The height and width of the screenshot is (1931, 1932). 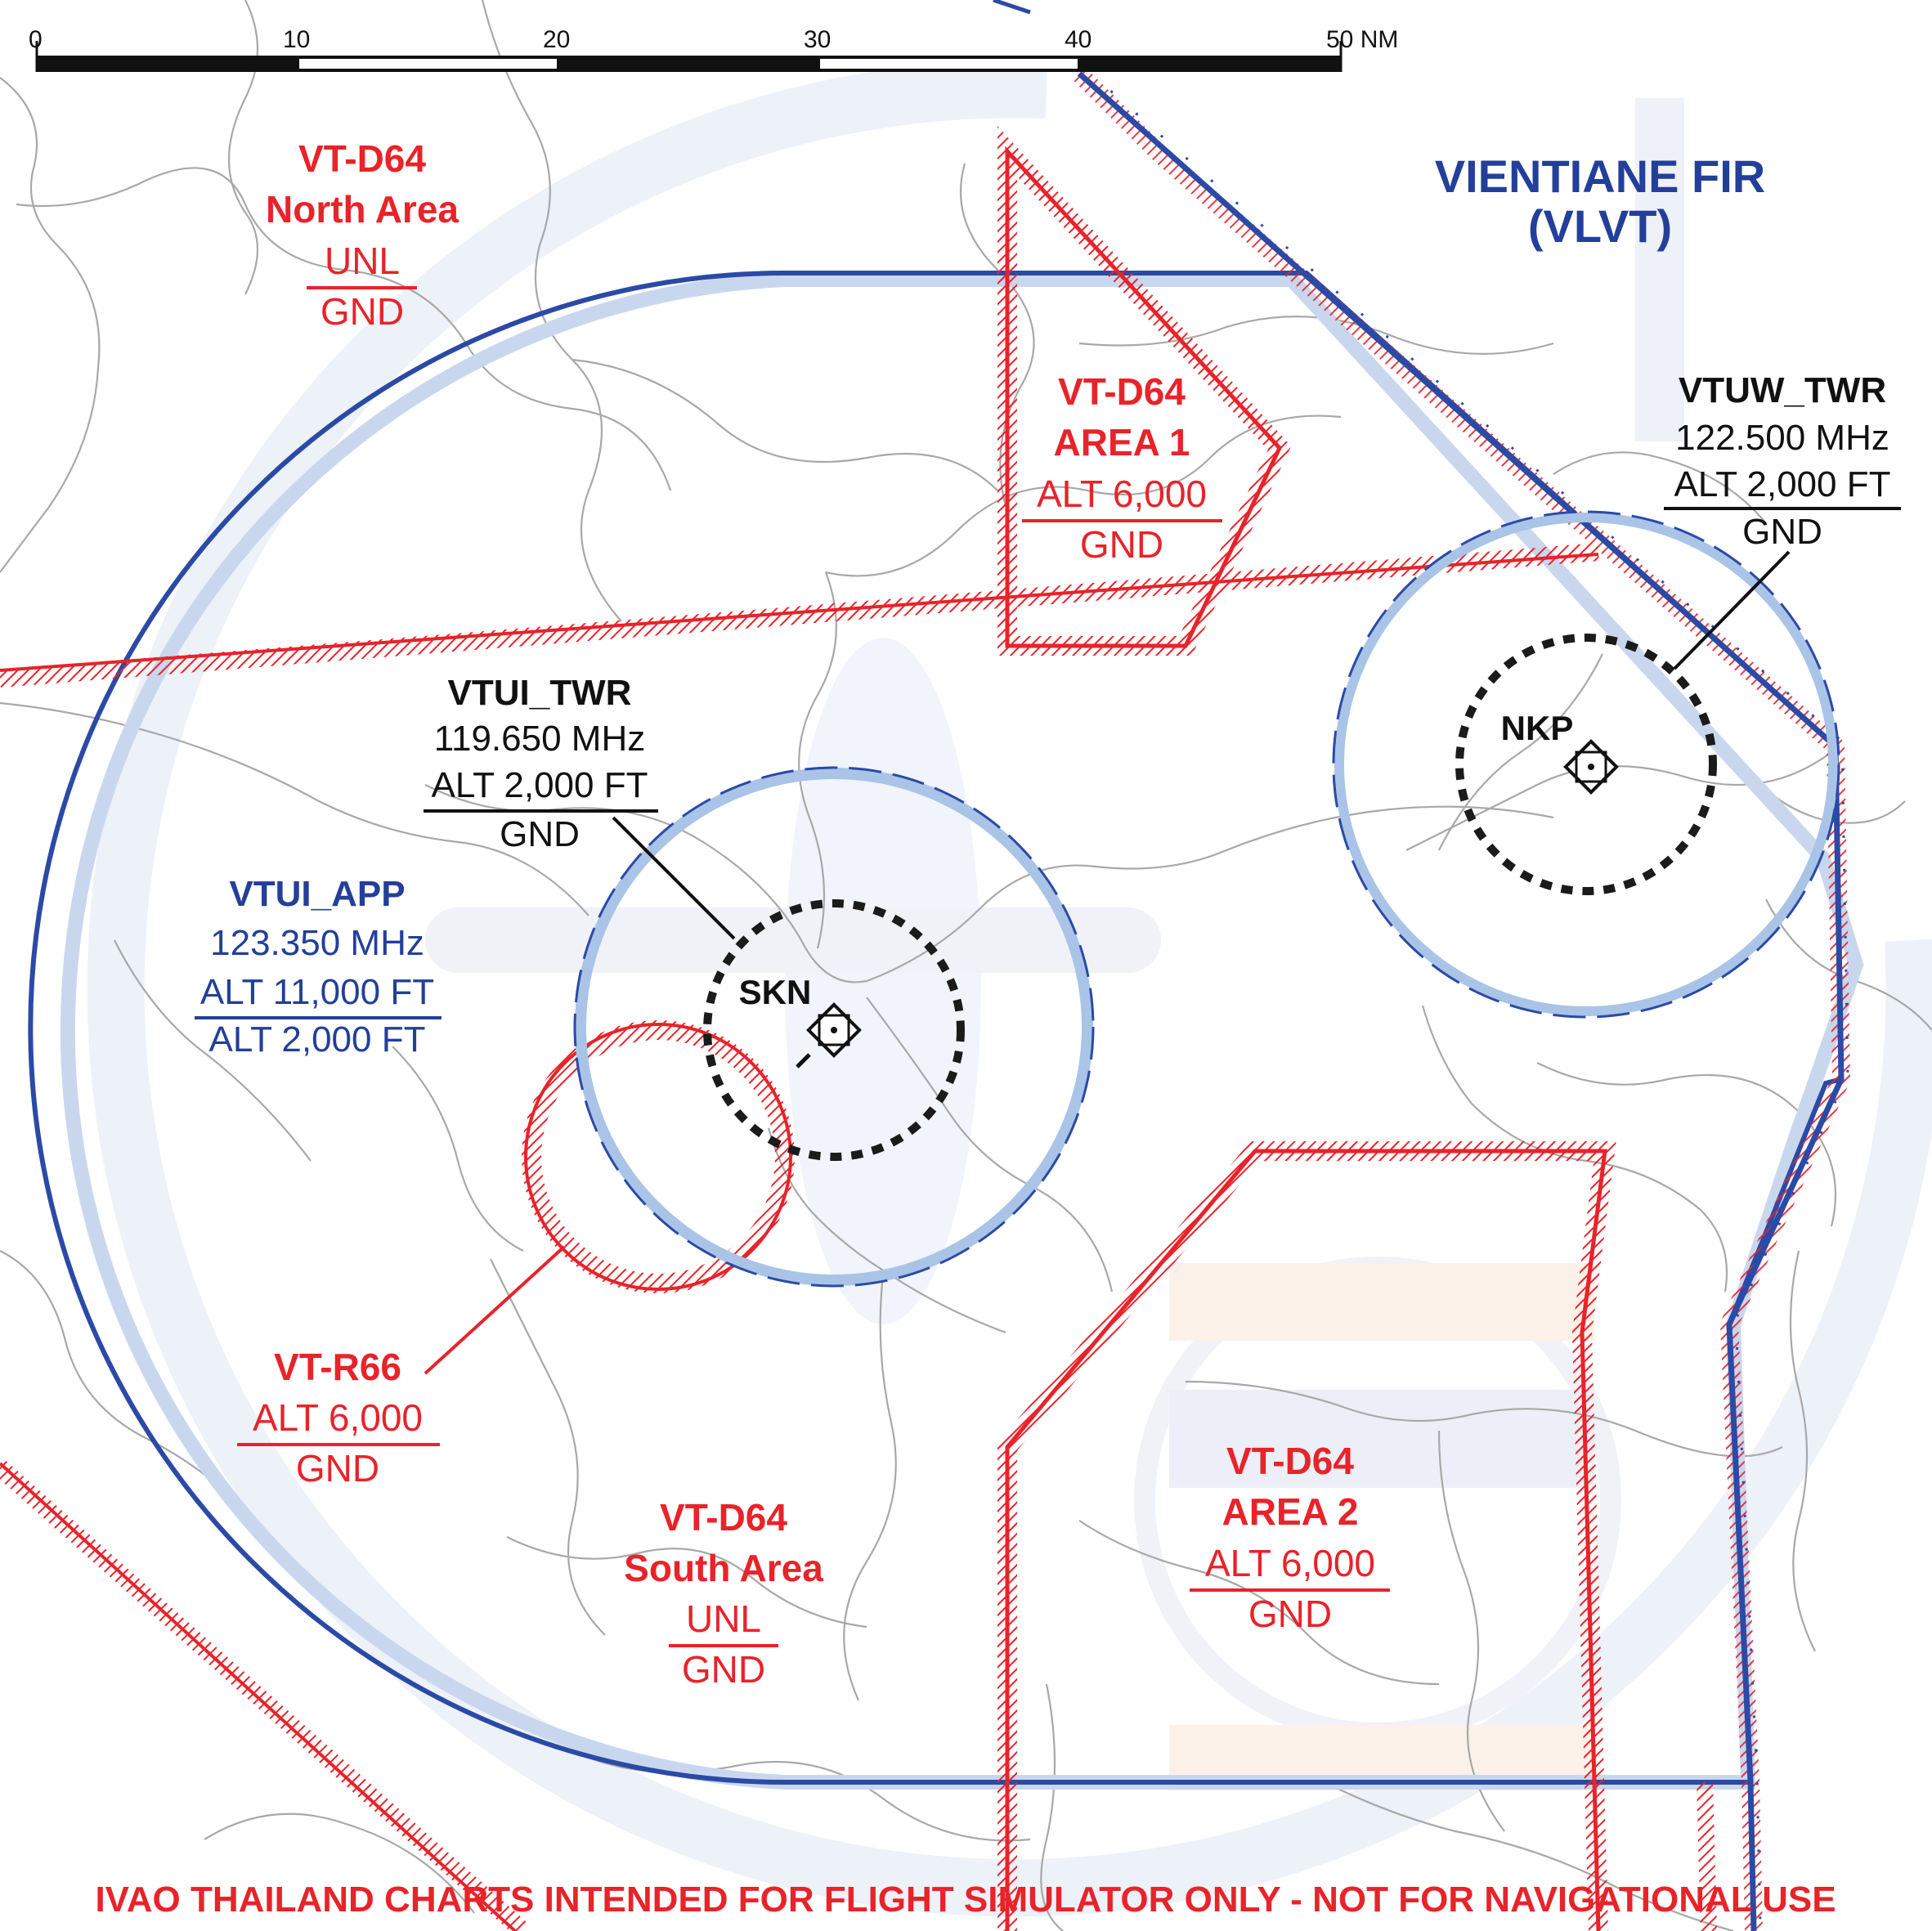 What do you see at coordinates (1290, 1511) in the screenshot?
I see `d64-area2-sub: AREA 2` at bounding box center [1290, 1511].